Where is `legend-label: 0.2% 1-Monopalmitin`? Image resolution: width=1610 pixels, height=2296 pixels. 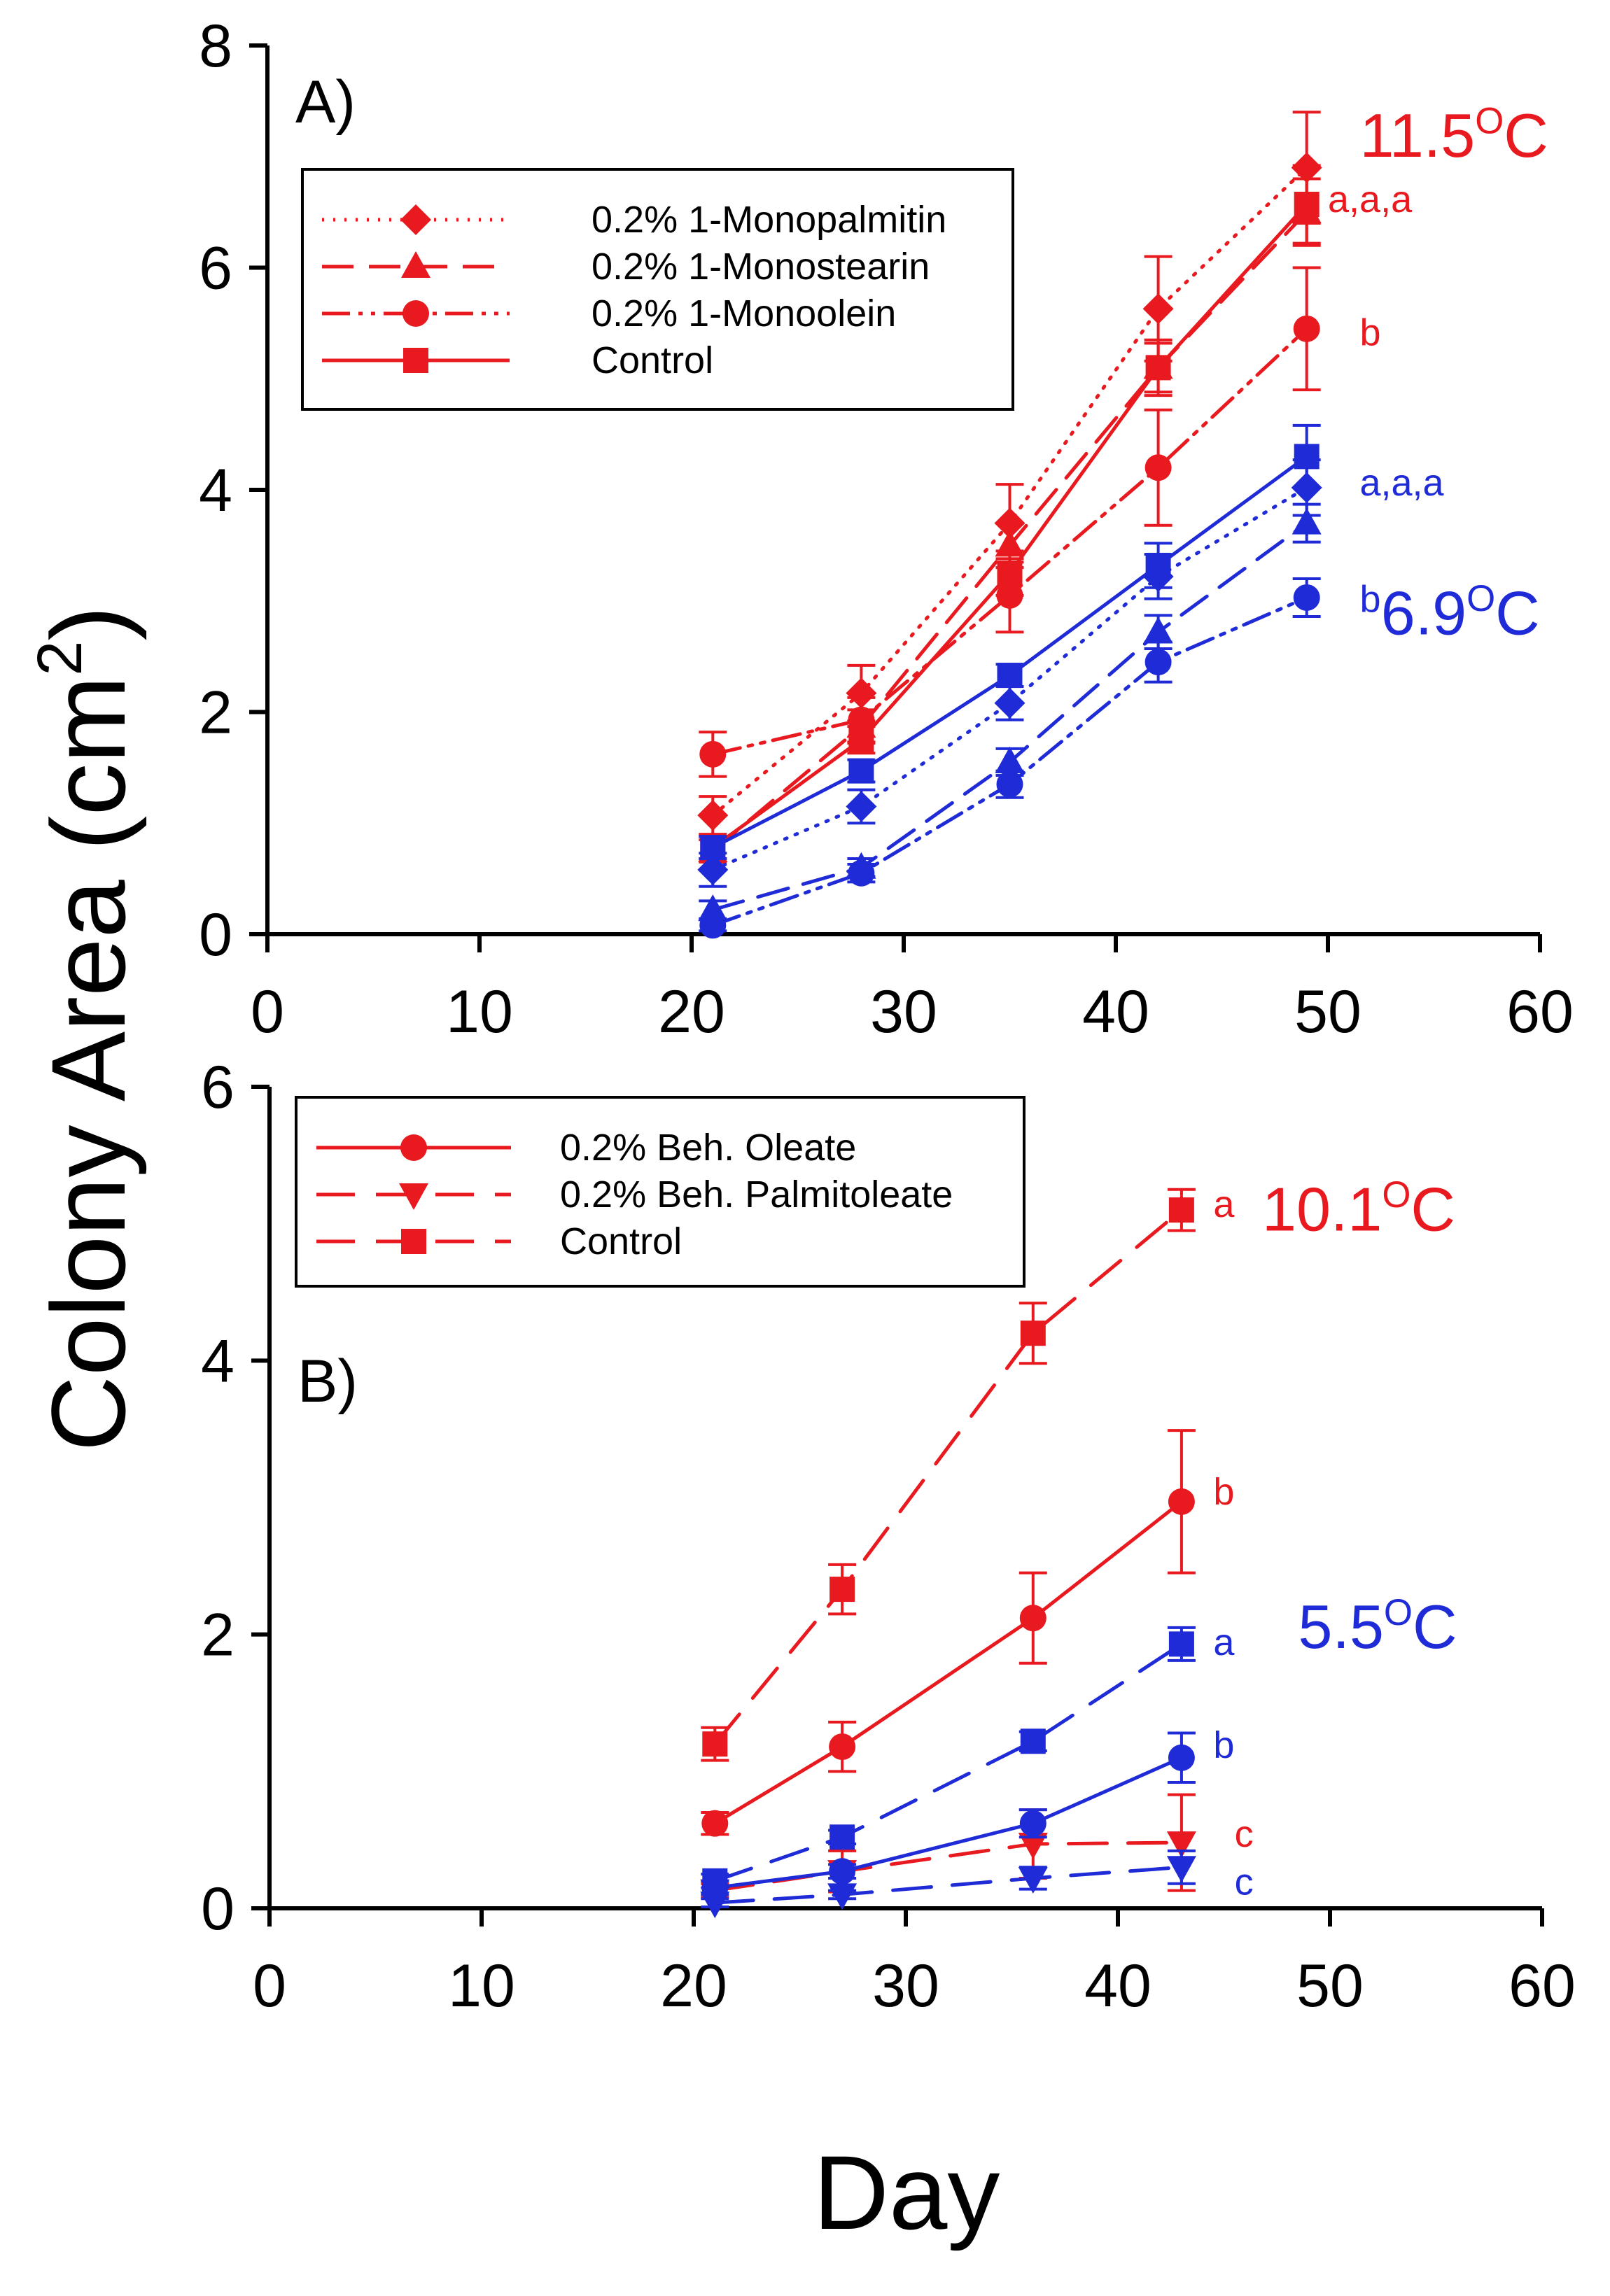
legend-label: 0.2% 1-Monopalmitin is located at coordinates (769, 220).